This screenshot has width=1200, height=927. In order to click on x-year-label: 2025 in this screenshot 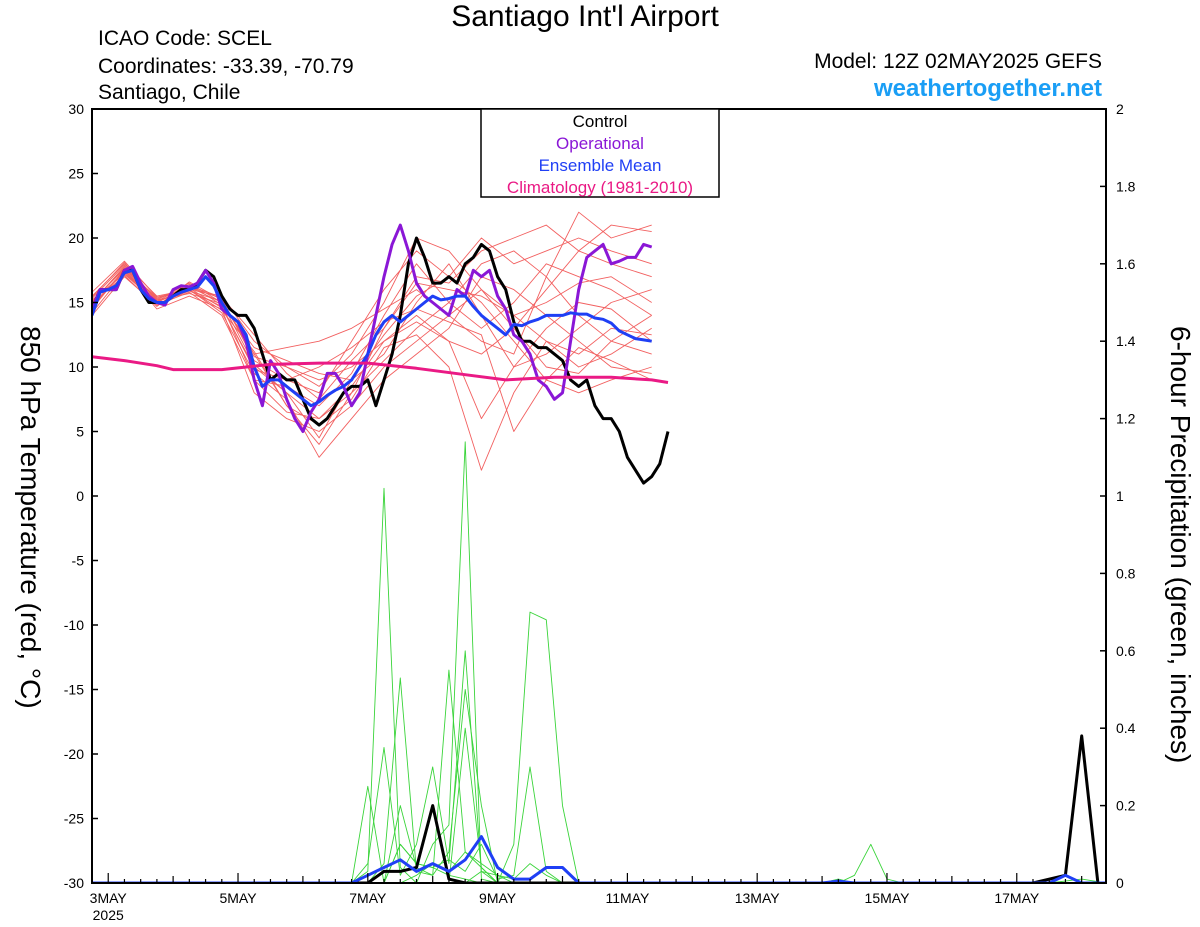, I will do `click(108, 915)`.